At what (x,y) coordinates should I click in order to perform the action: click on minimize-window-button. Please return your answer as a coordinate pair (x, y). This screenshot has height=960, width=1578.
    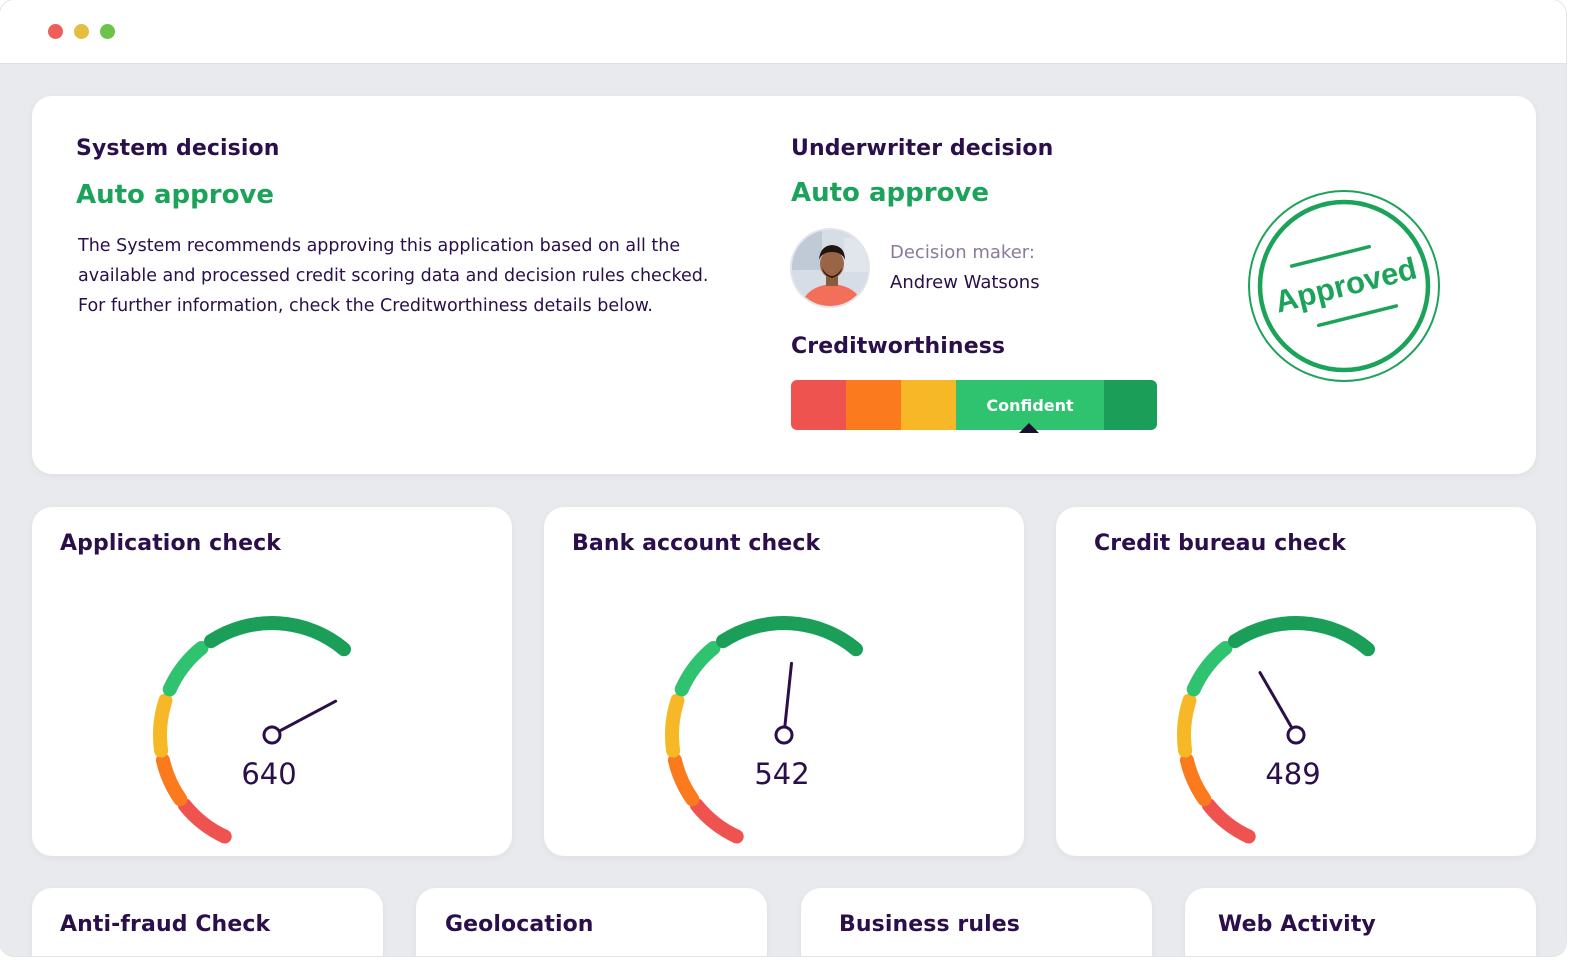
    Looking at the image, I should click on (81, 31).